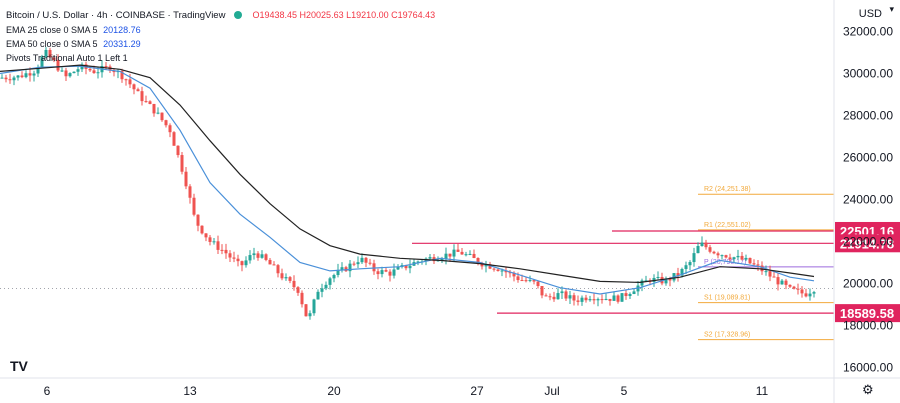  What do you see at coordinates (868, 368) in the screenshot?
I see `y-tick-label: 16000.00` at bounding box center [868, 368].